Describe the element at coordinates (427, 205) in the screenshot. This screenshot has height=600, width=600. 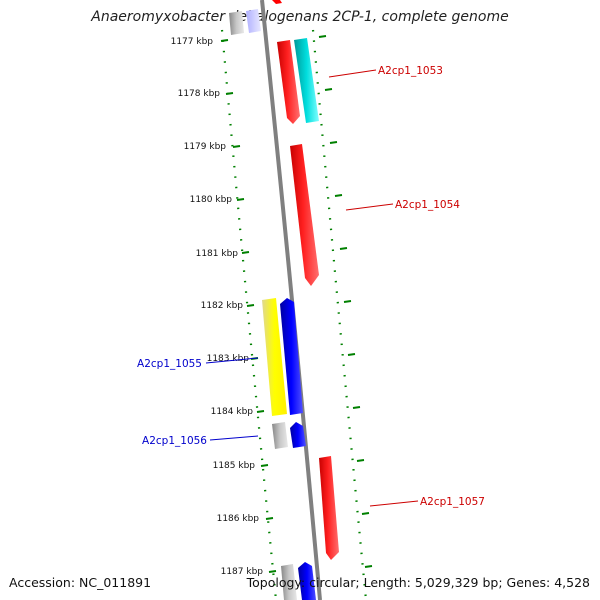
I see `gene-label-a2cp1-1054: A2cp1_1054` at that location.